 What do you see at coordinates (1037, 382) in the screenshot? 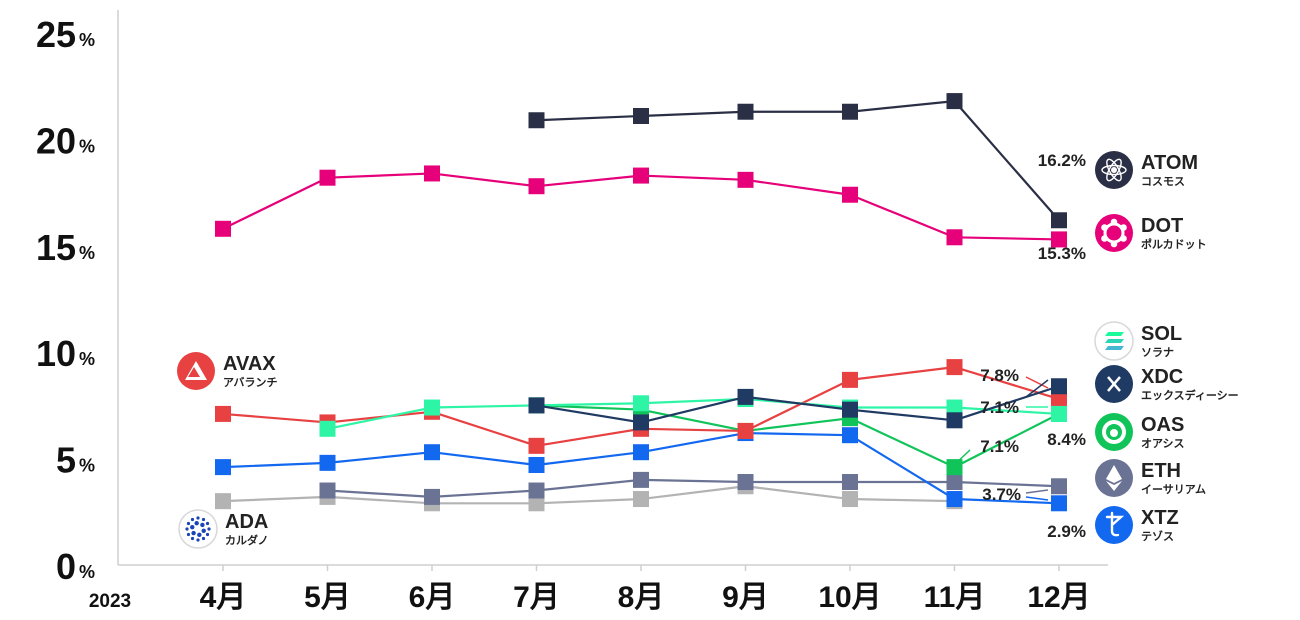
I see `leader-line-avax` at bounding box center [1037, 382].